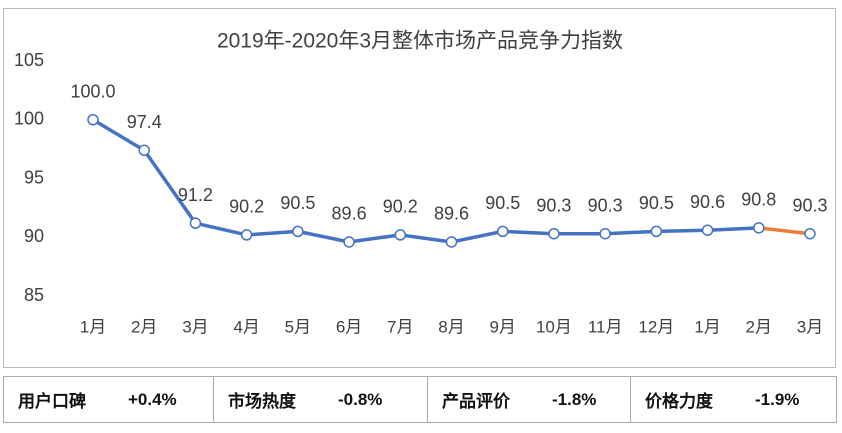  Describe the element at coordinates (420, 41) in the screenshot. I see `chart-title: 2019年-2020年3月整体市场产品竞争力指数` at that location.